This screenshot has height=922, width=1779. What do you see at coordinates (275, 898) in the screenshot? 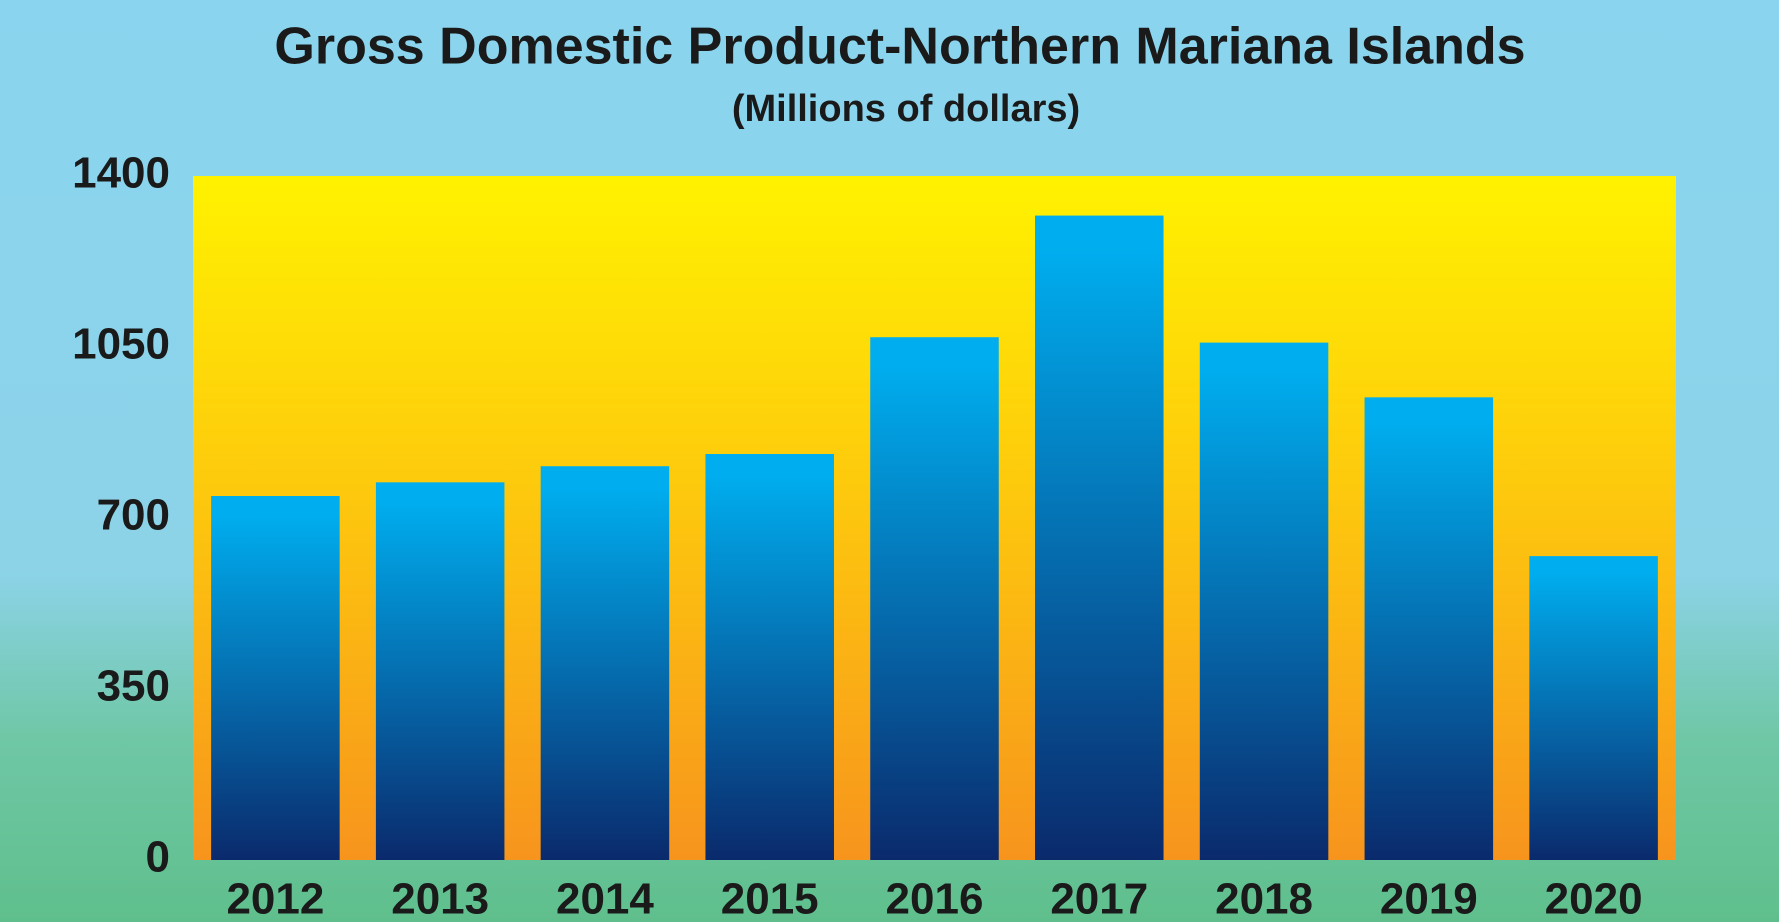
I see `x-tick-label: 2012` at bounding box center [275, 898].